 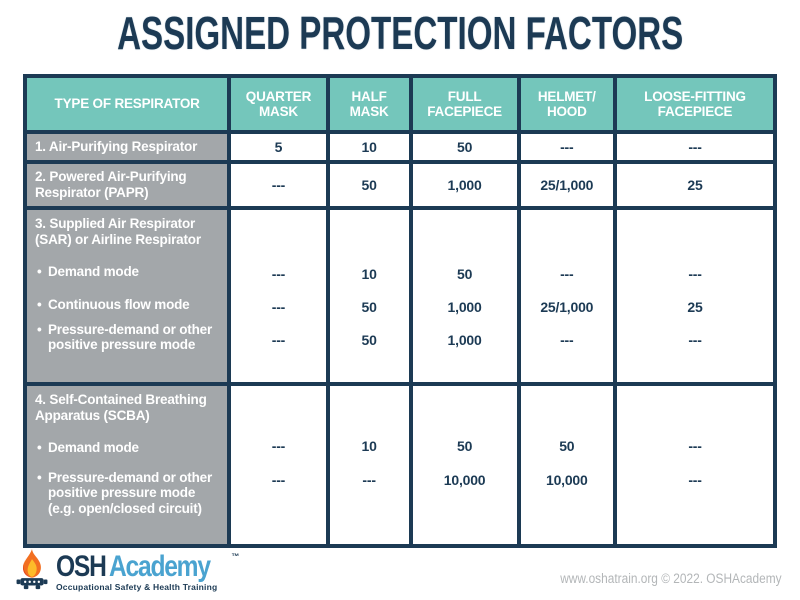 I want to click on title-bar: ASSIGNED PROTECTION FACTORS, so click(x=400, y=33).